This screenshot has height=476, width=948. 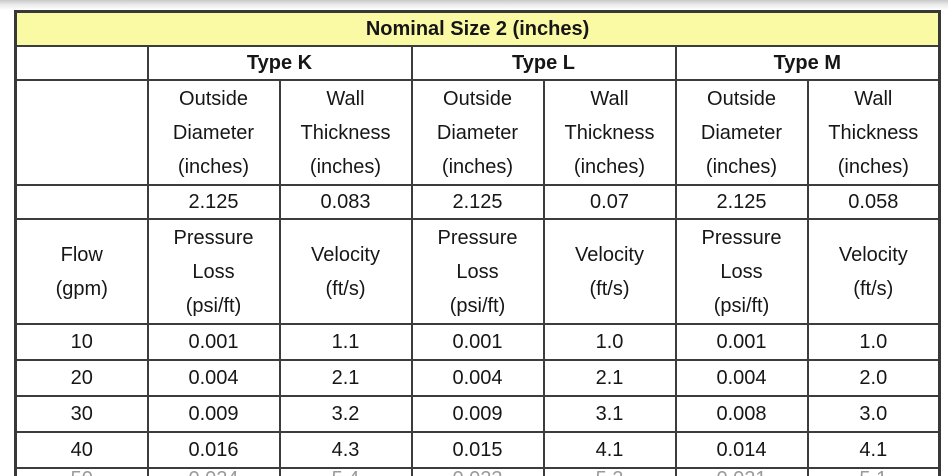 I want to click on l-pressure-loss-value: 0.004, so click(x=477, y=378).